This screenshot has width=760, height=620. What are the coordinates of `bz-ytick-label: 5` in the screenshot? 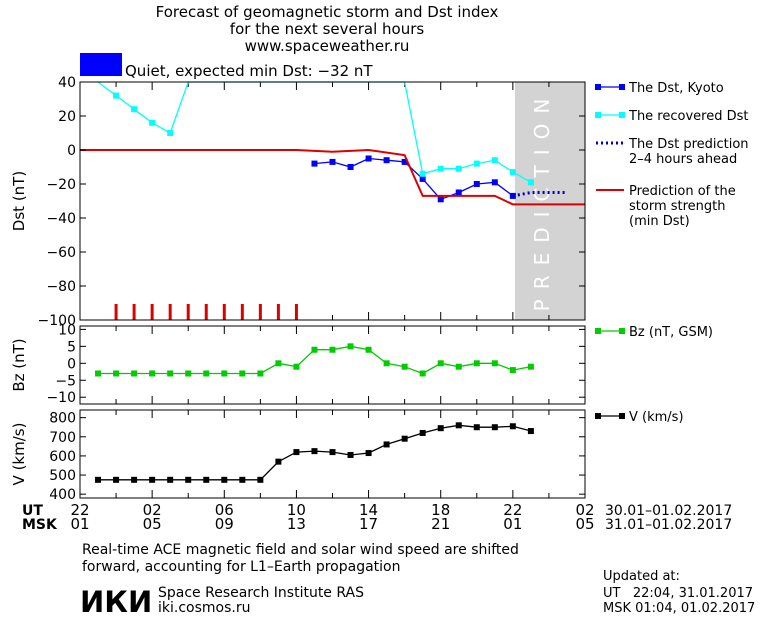 It's located at (71, 347).